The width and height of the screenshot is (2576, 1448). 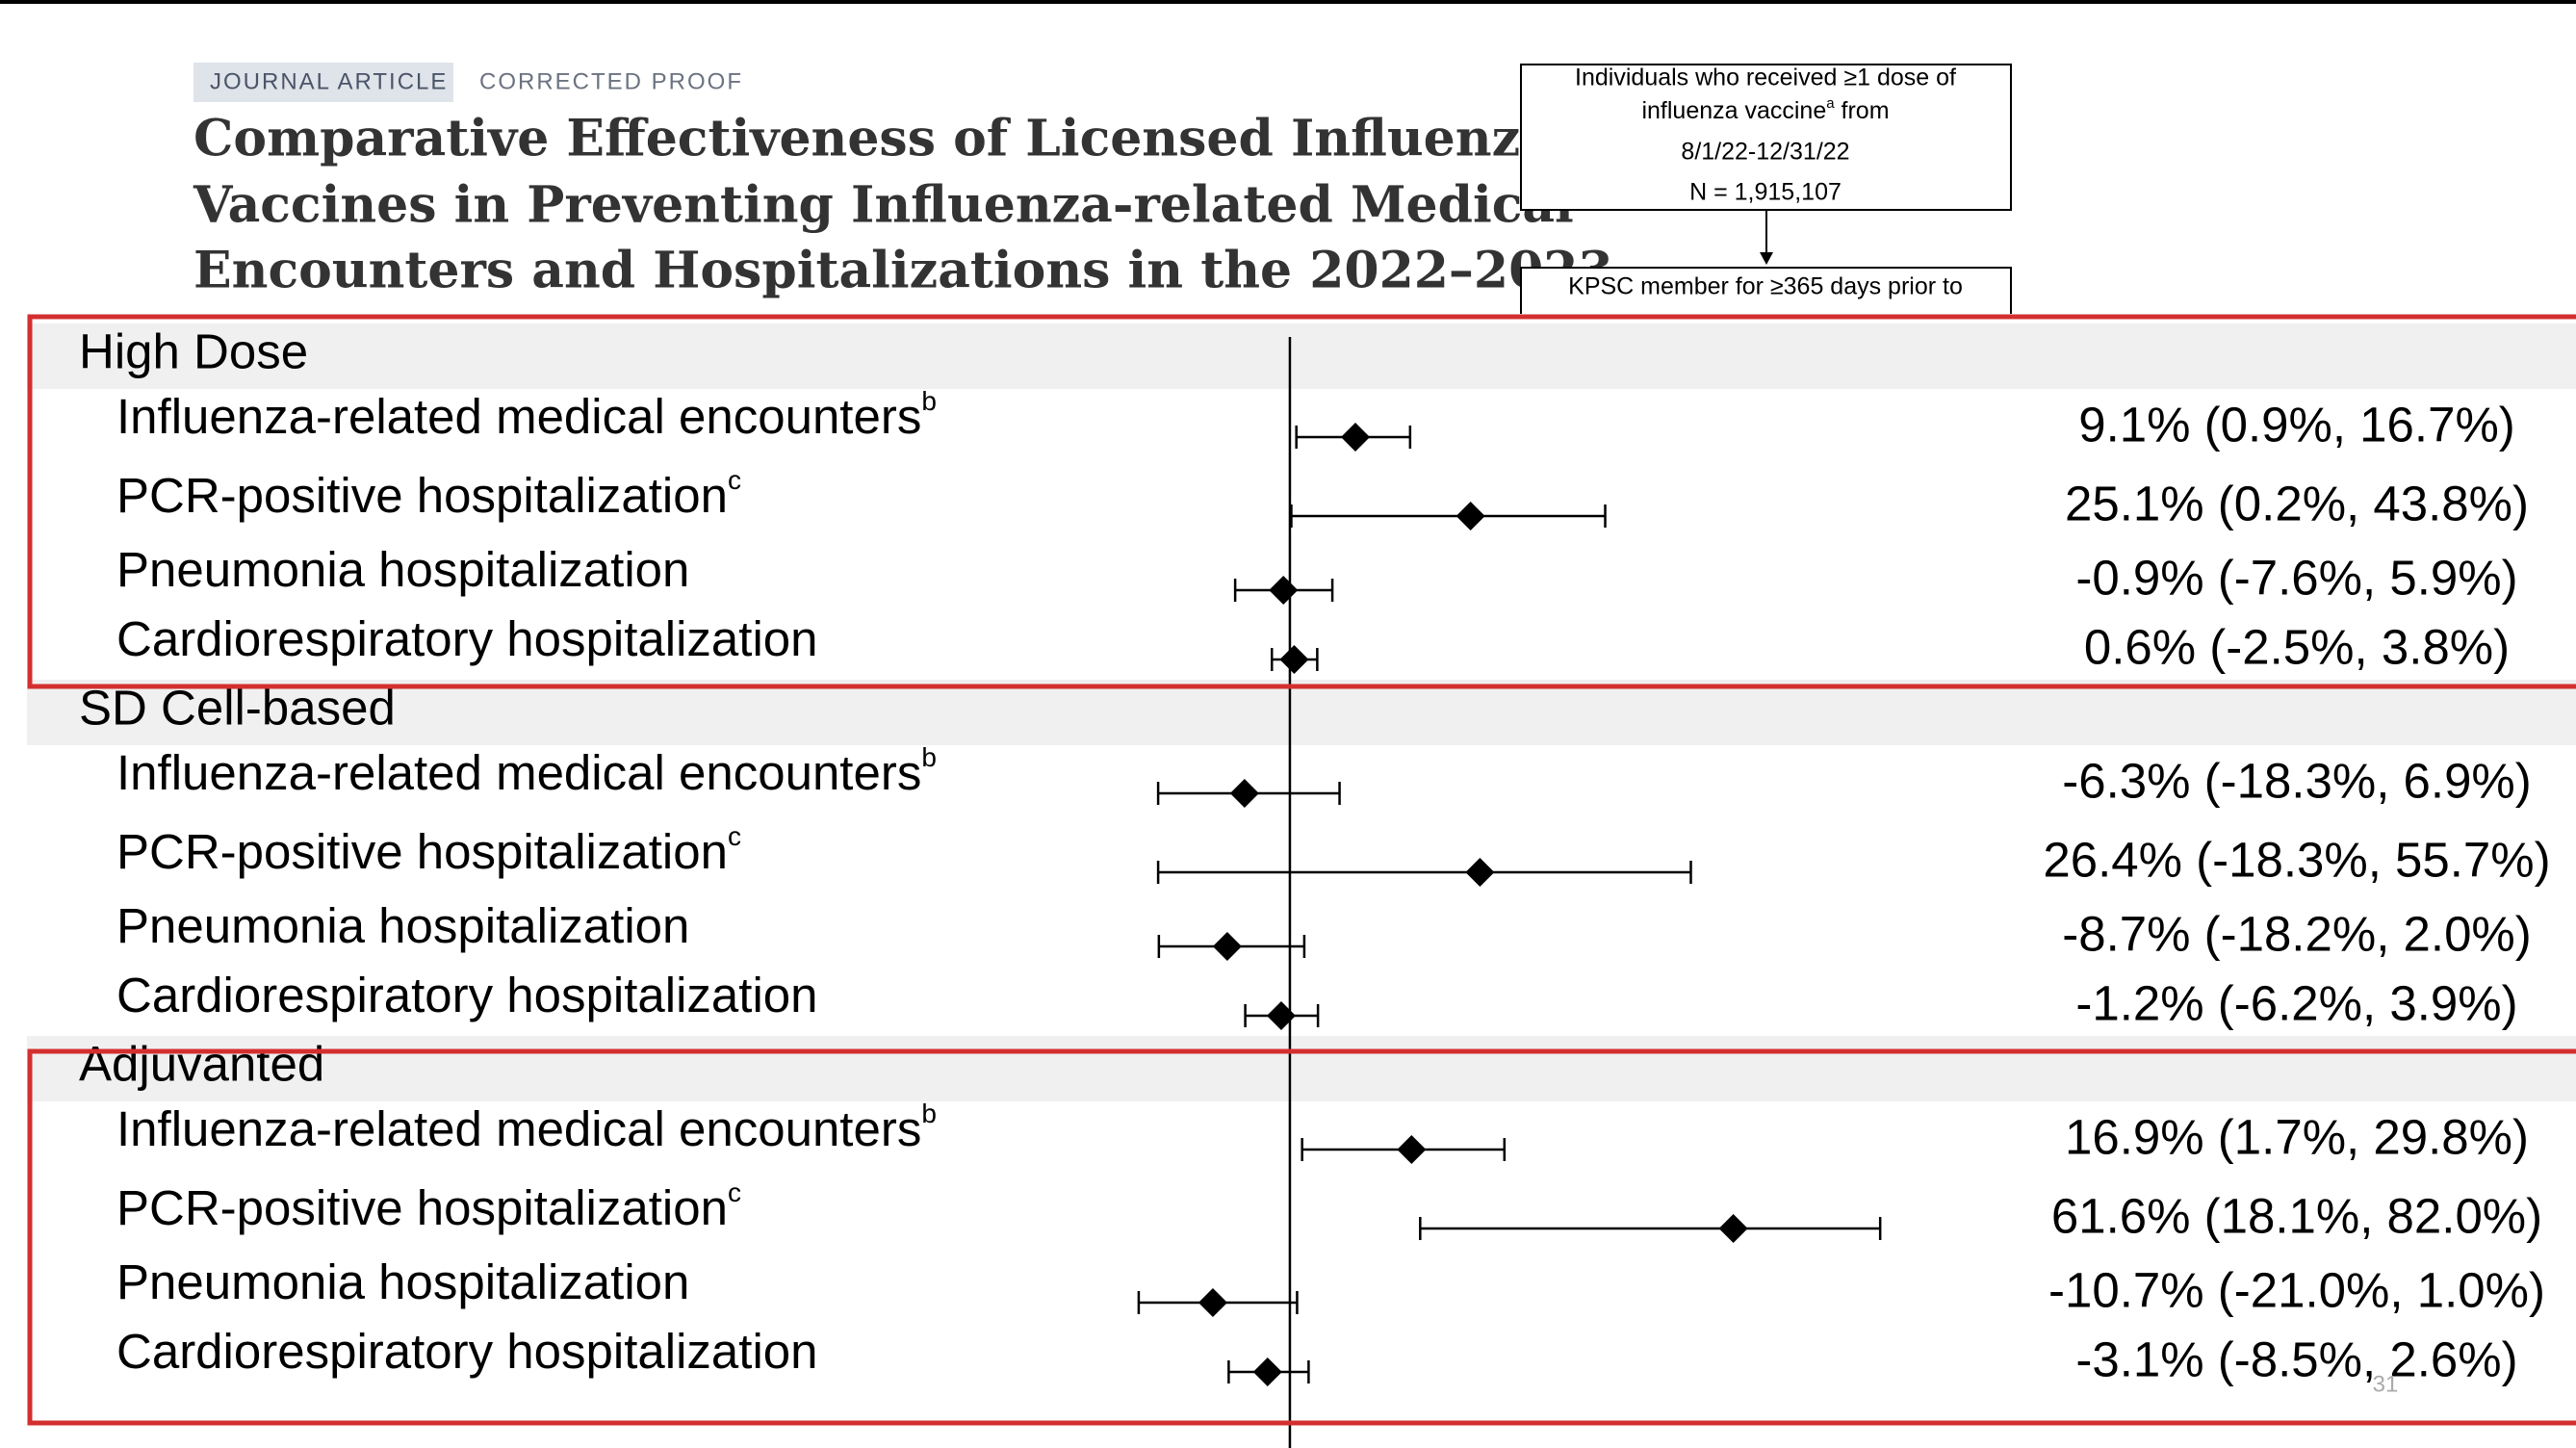 I want to click on flow-text: Individuals who received ≥1 dose of, so click(x=1766, y=78).